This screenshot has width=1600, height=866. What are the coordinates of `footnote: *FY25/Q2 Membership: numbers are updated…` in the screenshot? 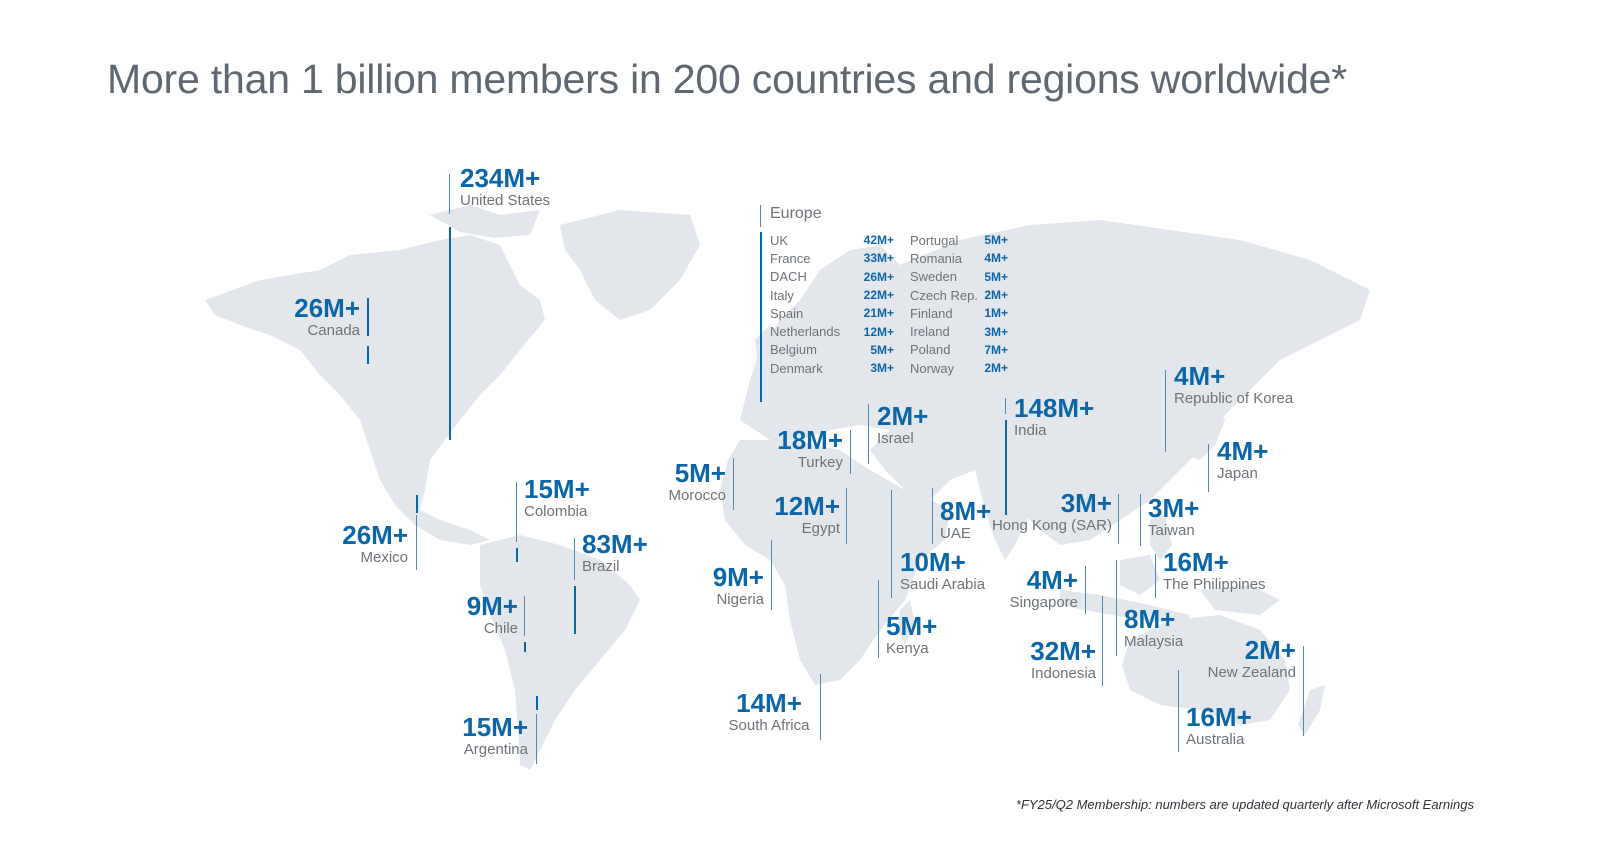 It's located at (1244, 804).